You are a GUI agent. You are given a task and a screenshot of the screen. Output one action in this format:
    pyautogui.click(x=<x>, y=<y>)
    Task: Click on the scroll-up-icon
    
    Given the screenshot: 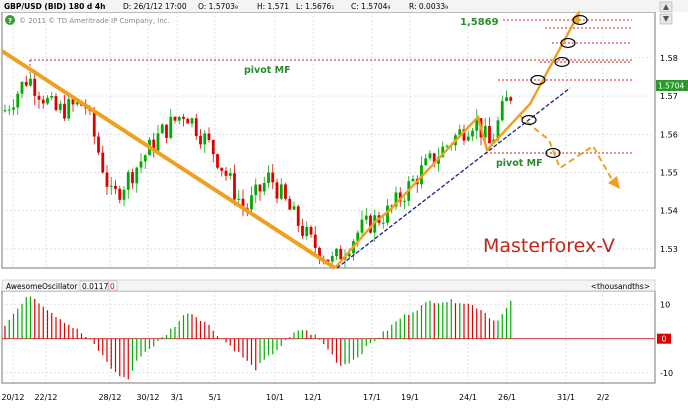 What is the action you would take?
    pyautogui.click(x=666, y=7)
    